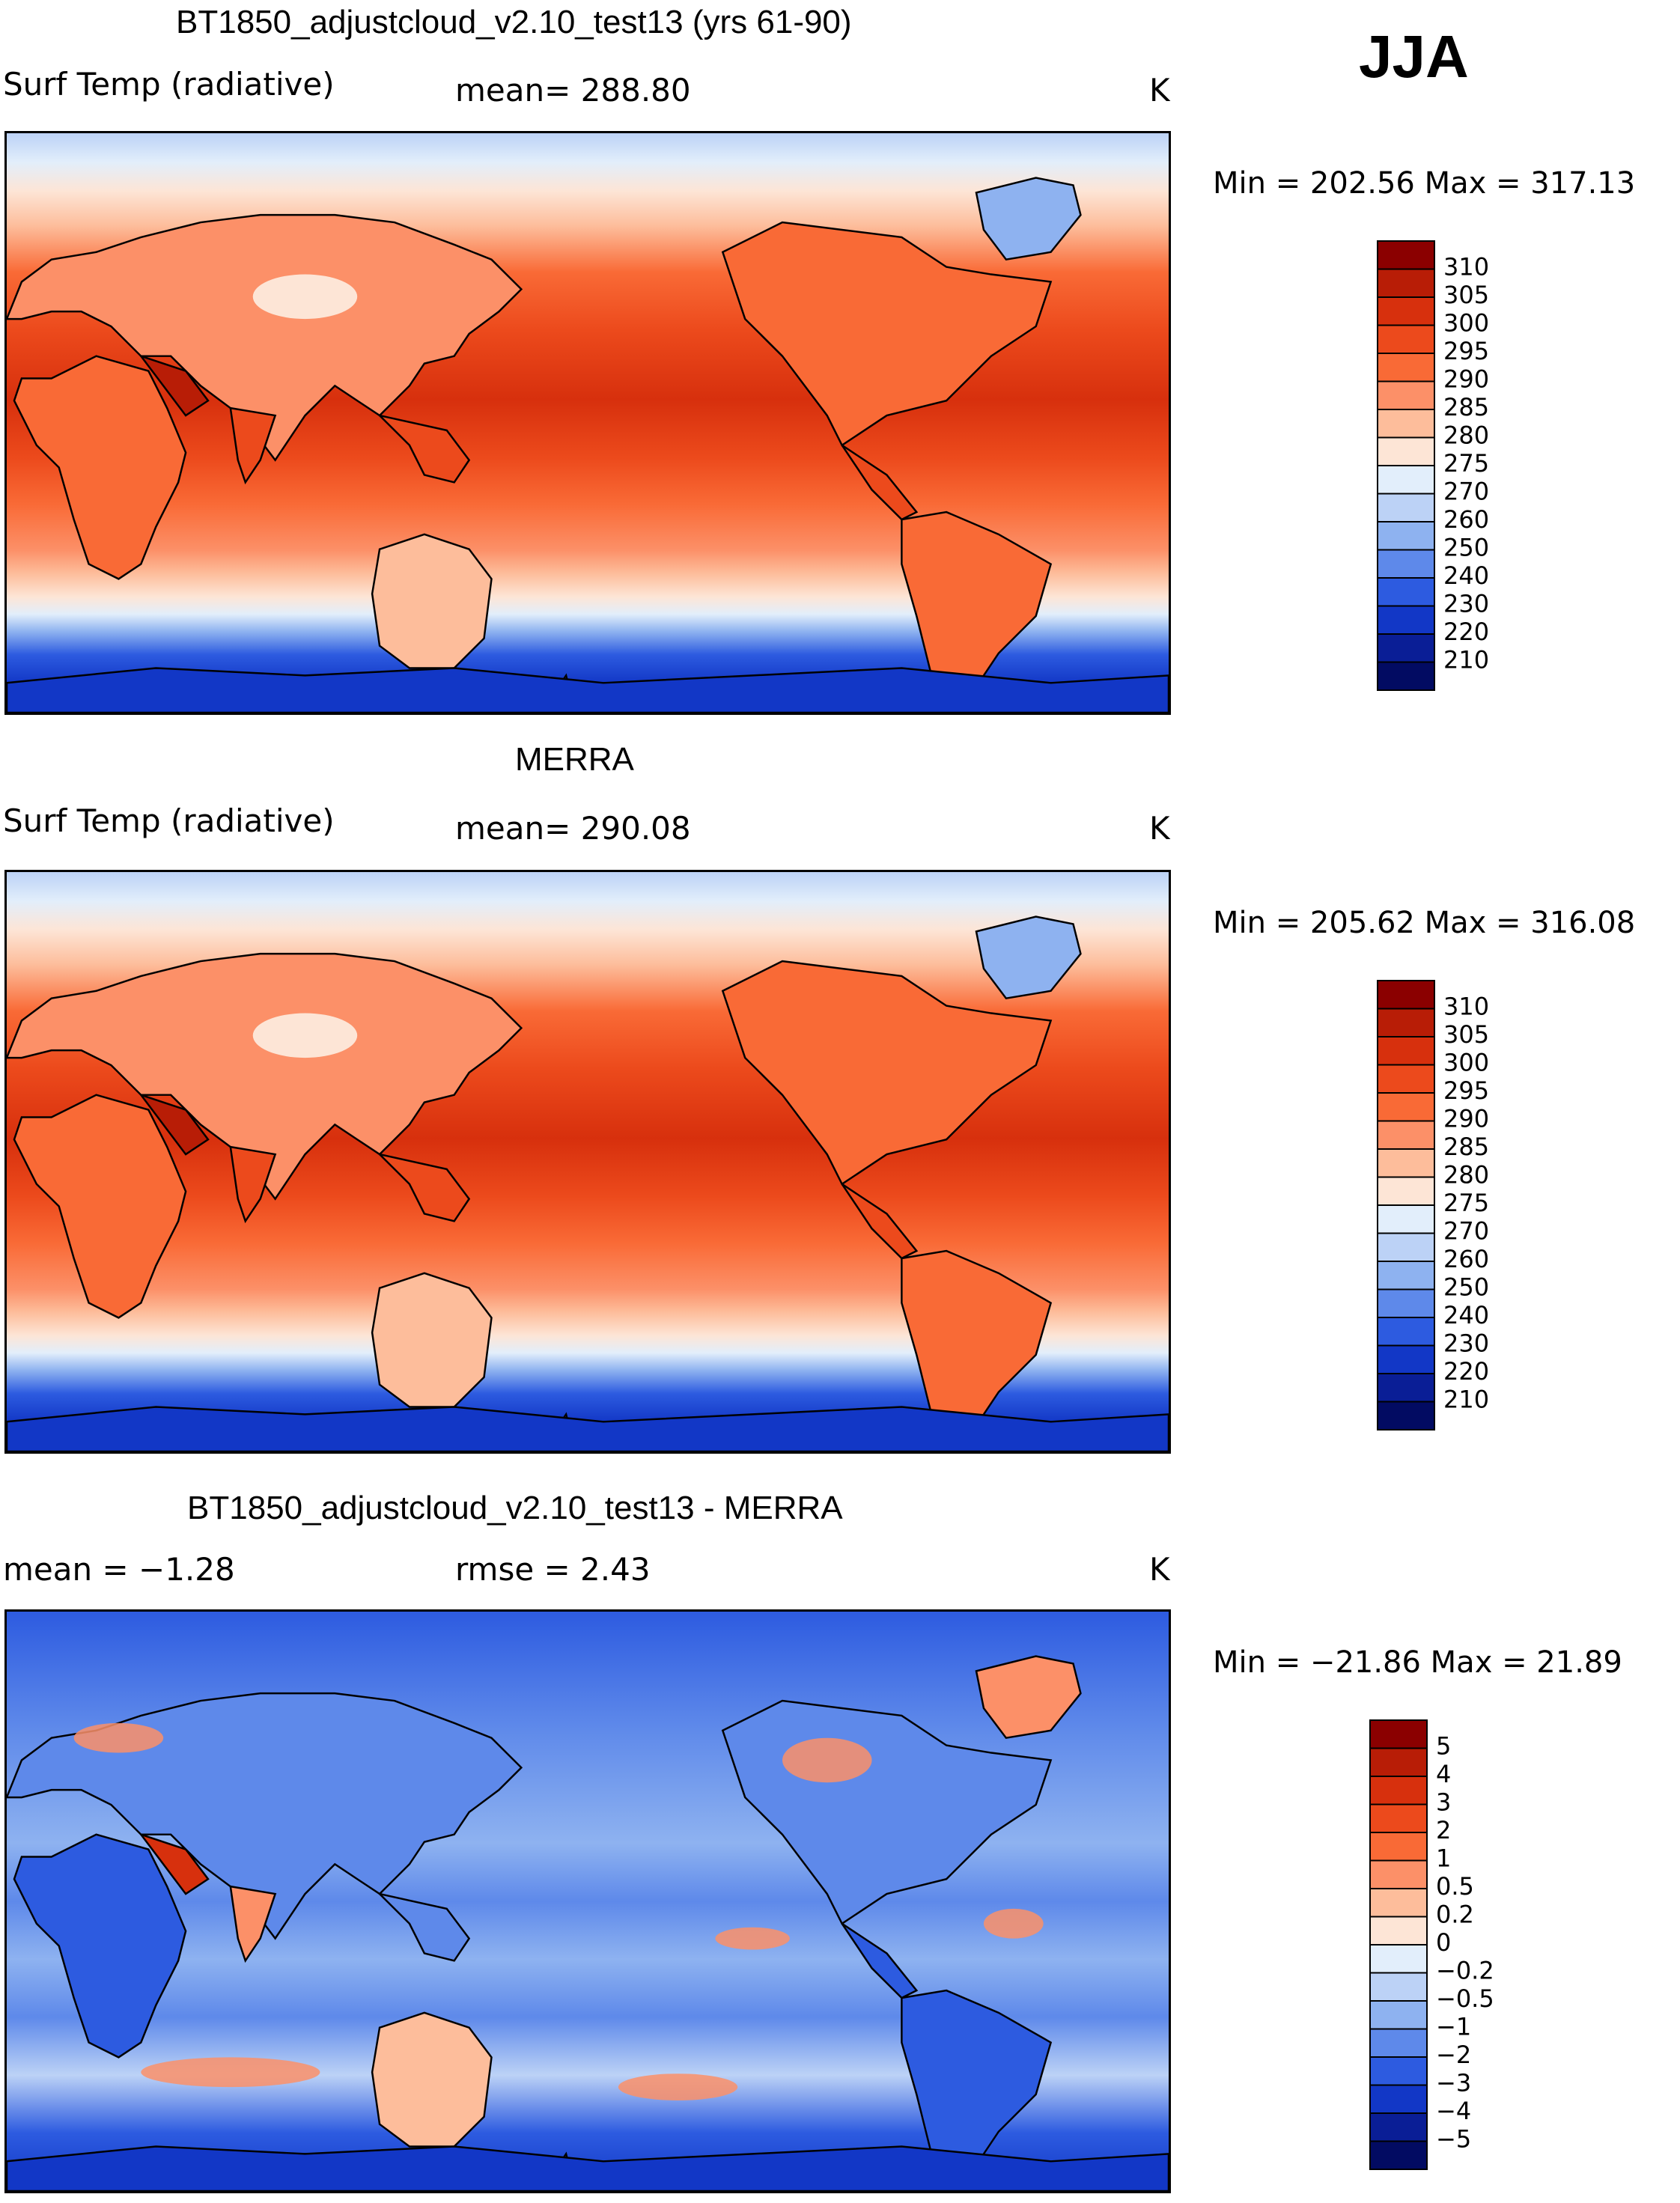  Describe the element at coordinates (1453, 2140) in the screenshot. I see `colorbar-label: −5` at that location.